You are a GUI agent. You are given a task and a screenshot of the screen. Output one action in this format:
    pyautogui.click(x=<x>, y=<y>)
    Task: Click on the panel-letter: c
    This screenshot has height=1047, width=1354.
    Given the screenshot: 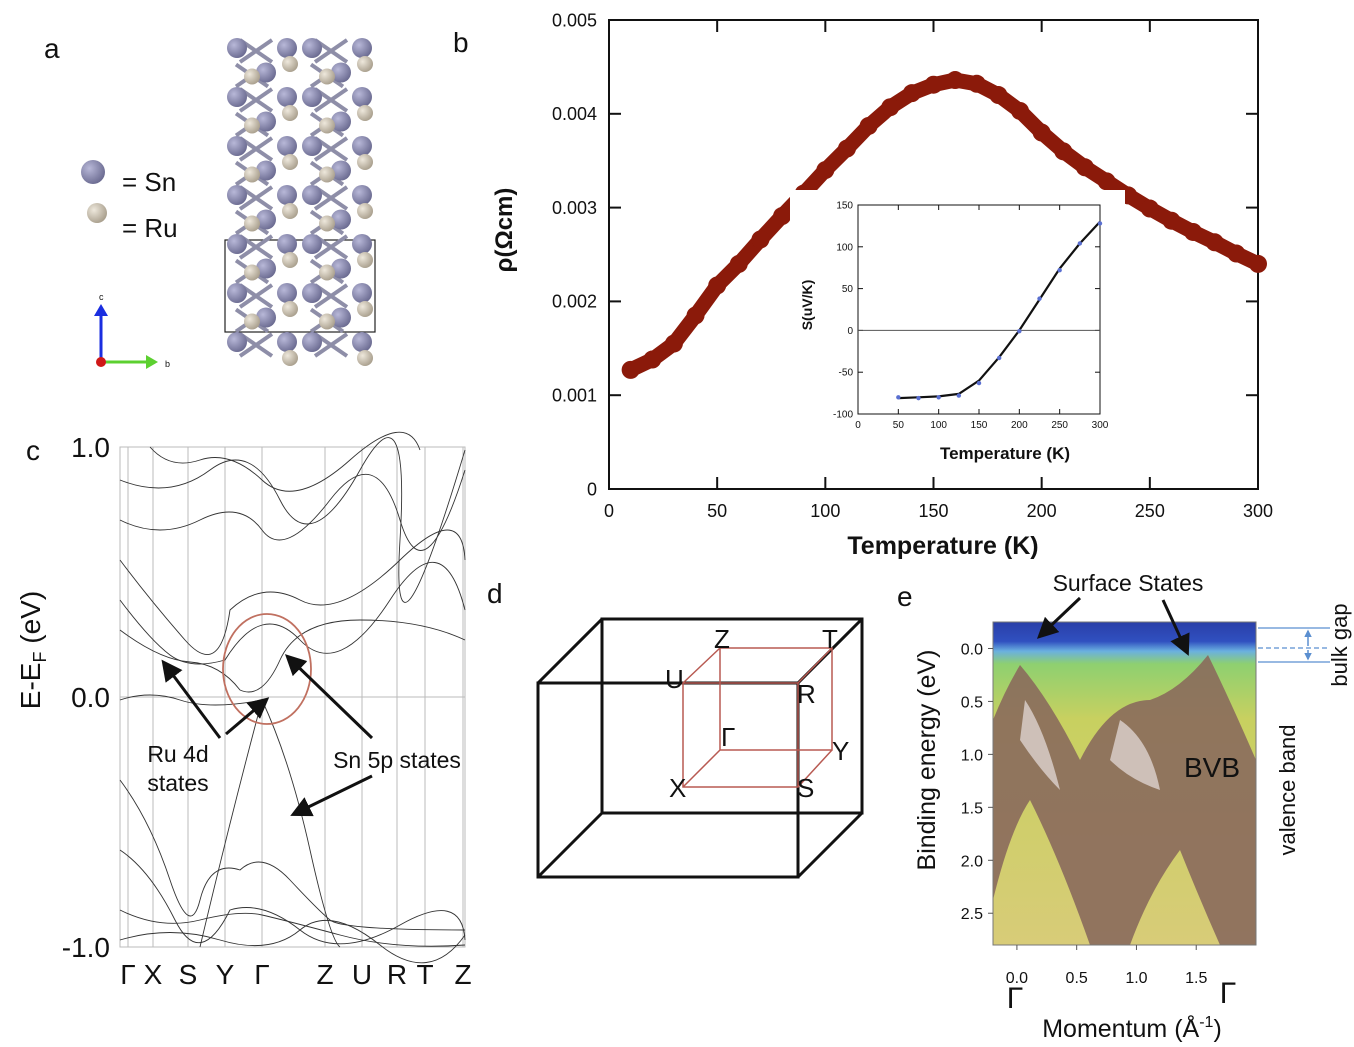 What is the action you would take?
    pyautogui.click(x=33, y=450)
    